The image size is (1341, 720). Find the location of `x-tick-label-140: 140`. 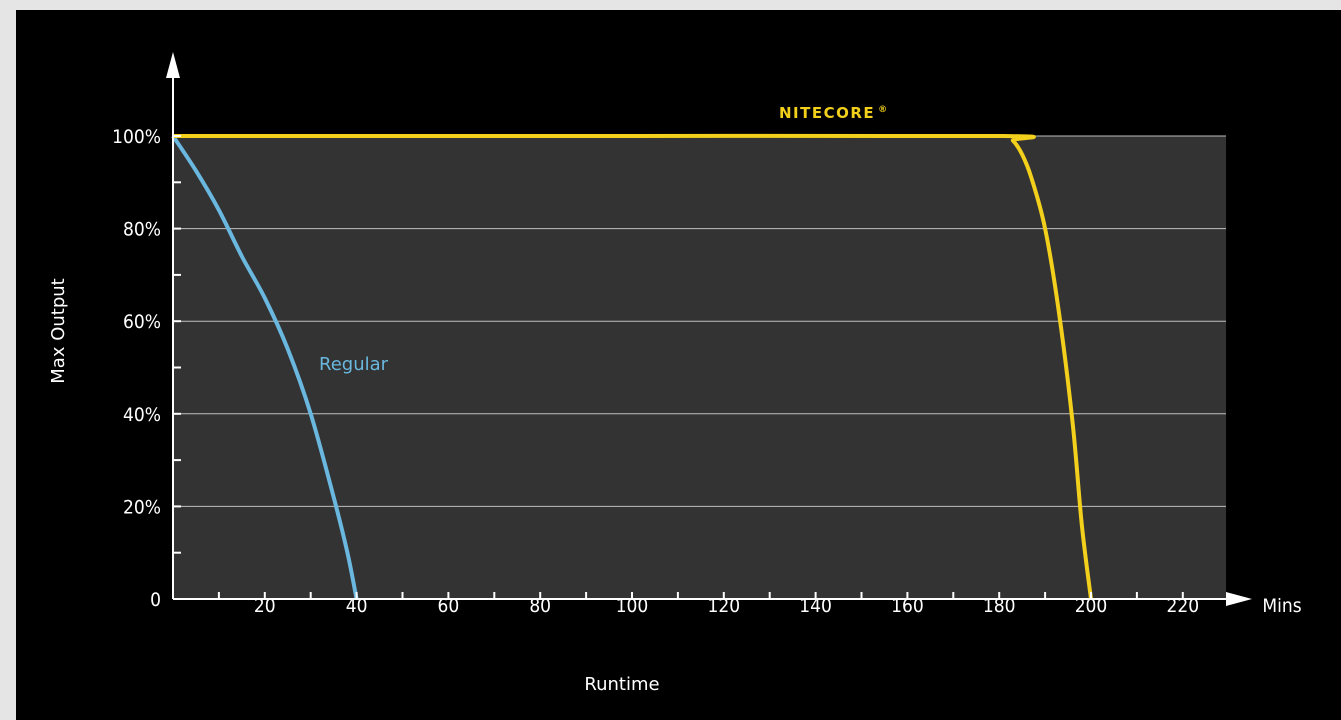

x-tick-label-140: 140 is located at coordinates (815, 606).